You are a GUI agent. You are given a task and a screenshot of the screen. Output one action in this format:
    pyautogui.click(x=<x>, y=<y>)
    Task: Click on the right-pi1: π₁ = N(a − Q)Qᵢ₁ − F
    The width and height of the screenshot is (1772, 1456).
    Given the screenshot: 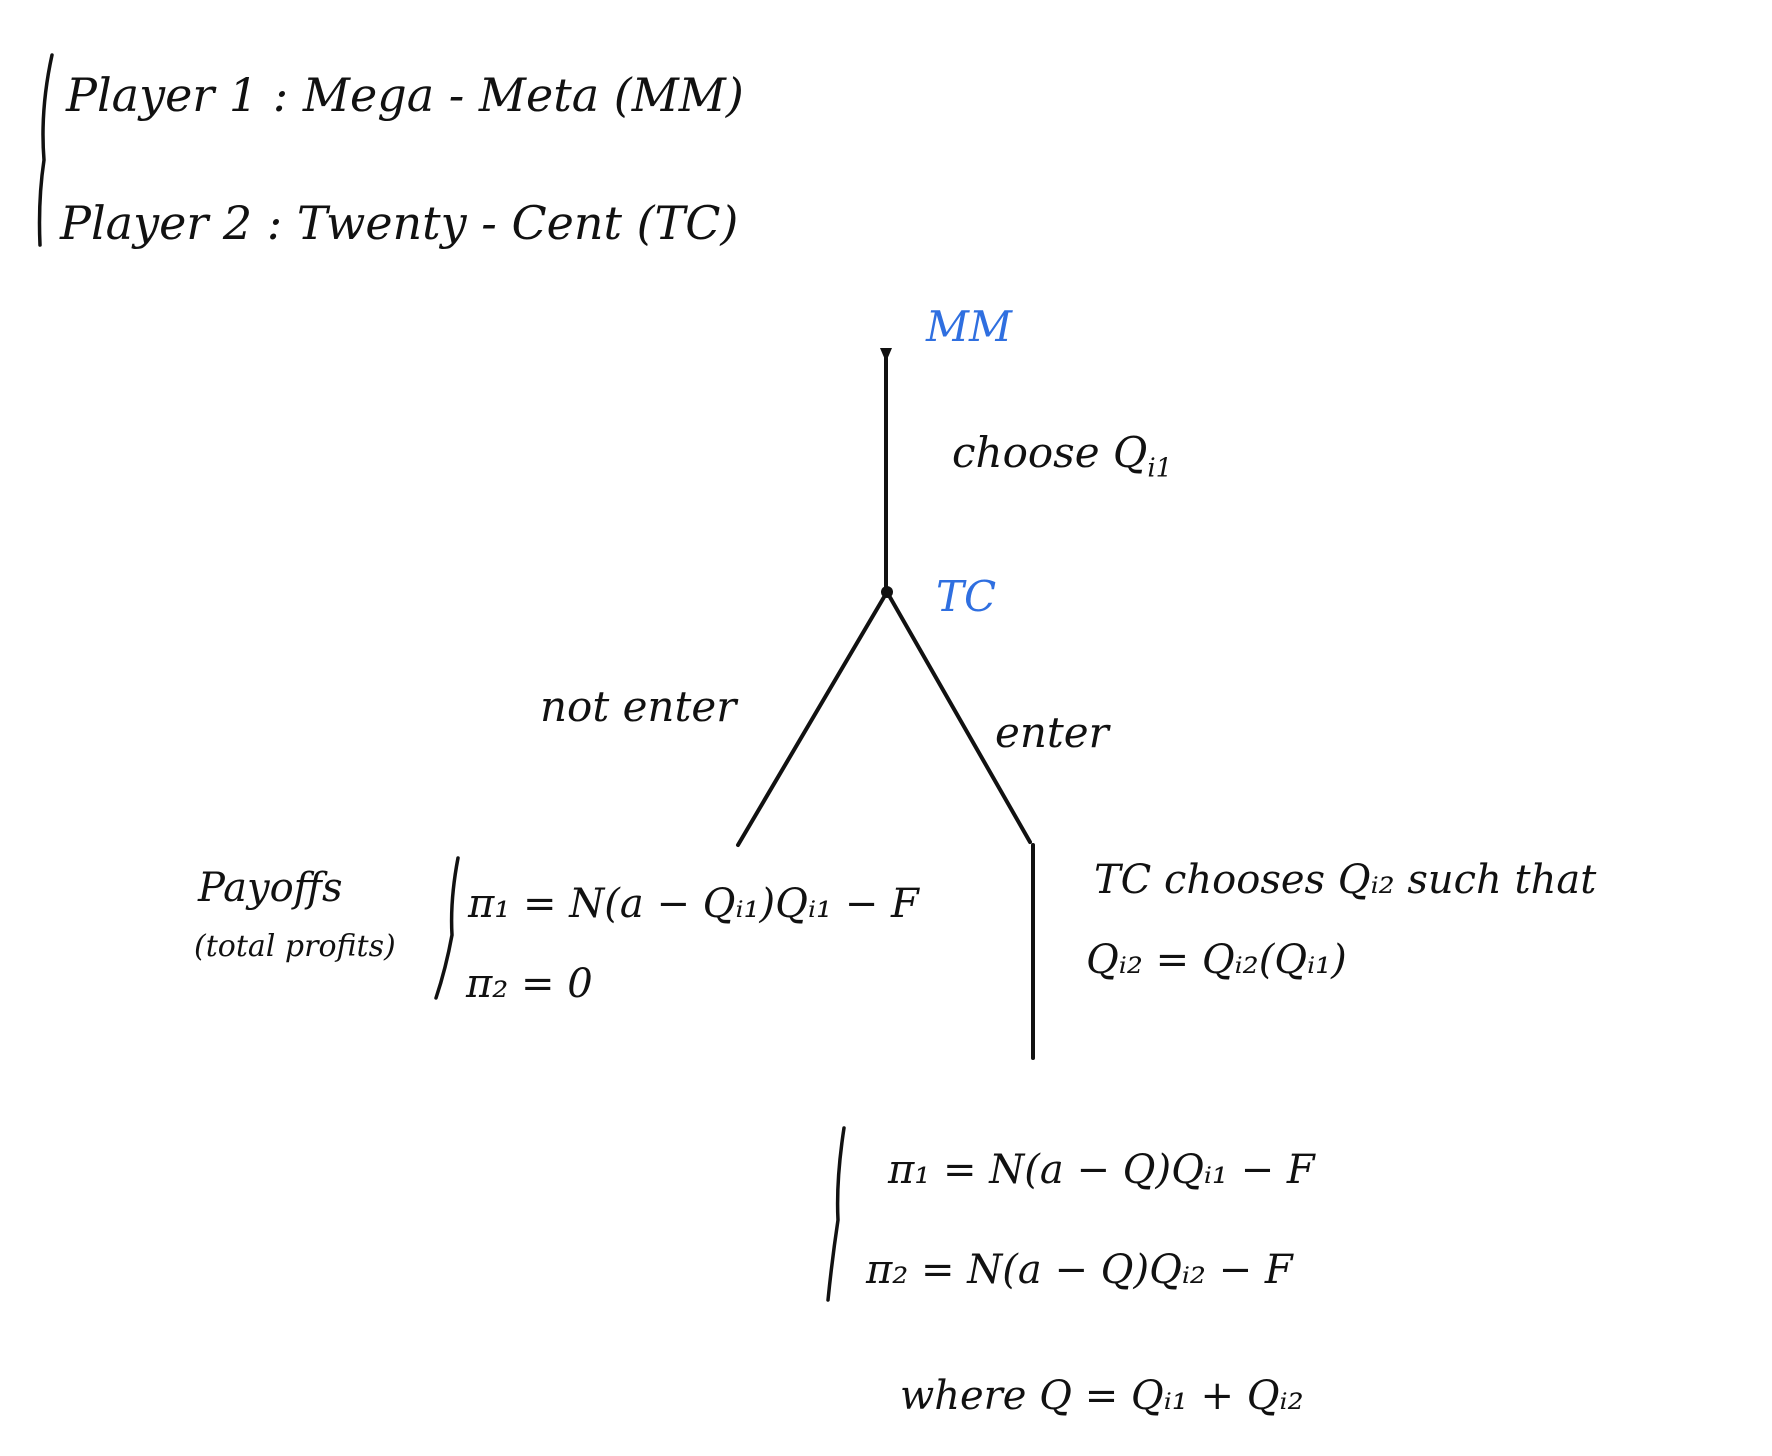 What is the action you would take?
    pyautogui.click(x=1101, y=1170)
    